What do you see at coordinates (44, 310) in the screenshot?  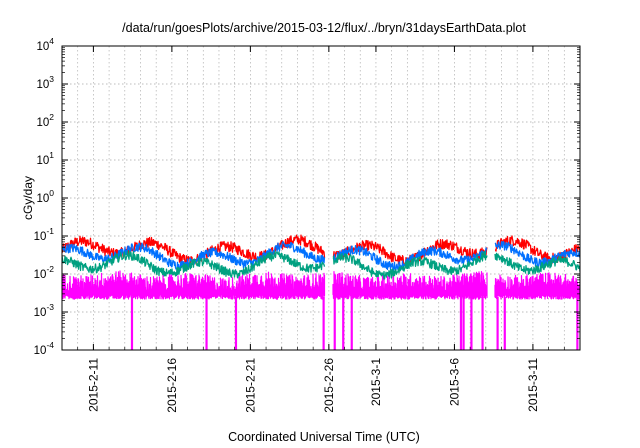 I see `y-tick-label: 10⁻³` at bounding box center [44, 310].